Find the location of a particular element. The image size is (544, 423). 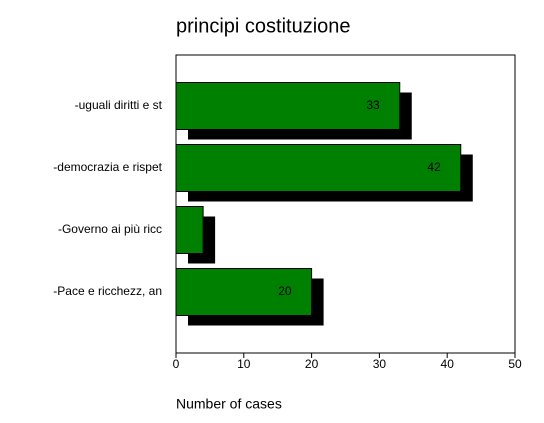

x-tick-label: 20 is located at coordinates (312, 364).